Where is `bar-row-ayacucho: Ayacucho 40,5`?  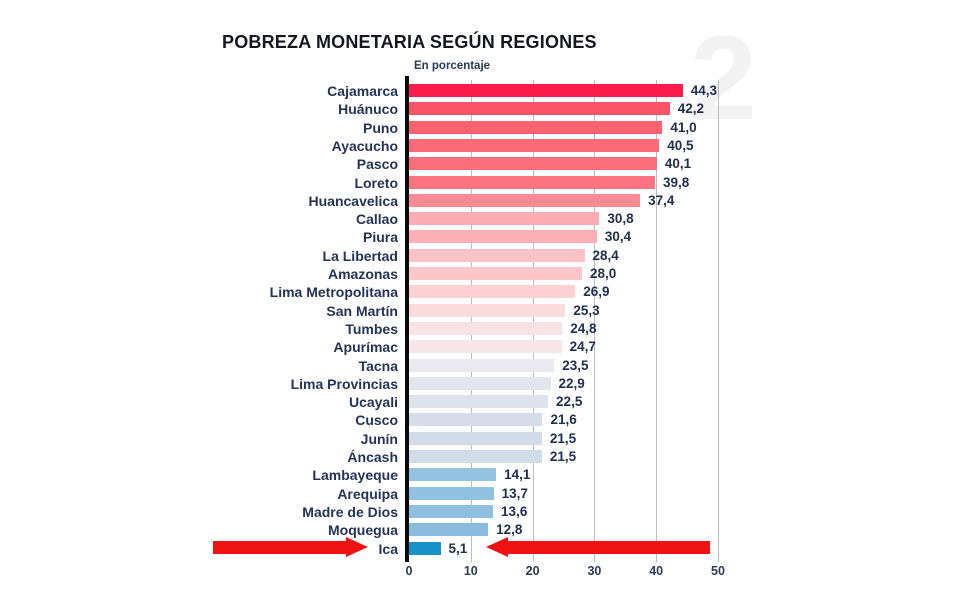 bar-row-ayacucho: Ayacucho 40,5 is located at coordinates (490, 145).